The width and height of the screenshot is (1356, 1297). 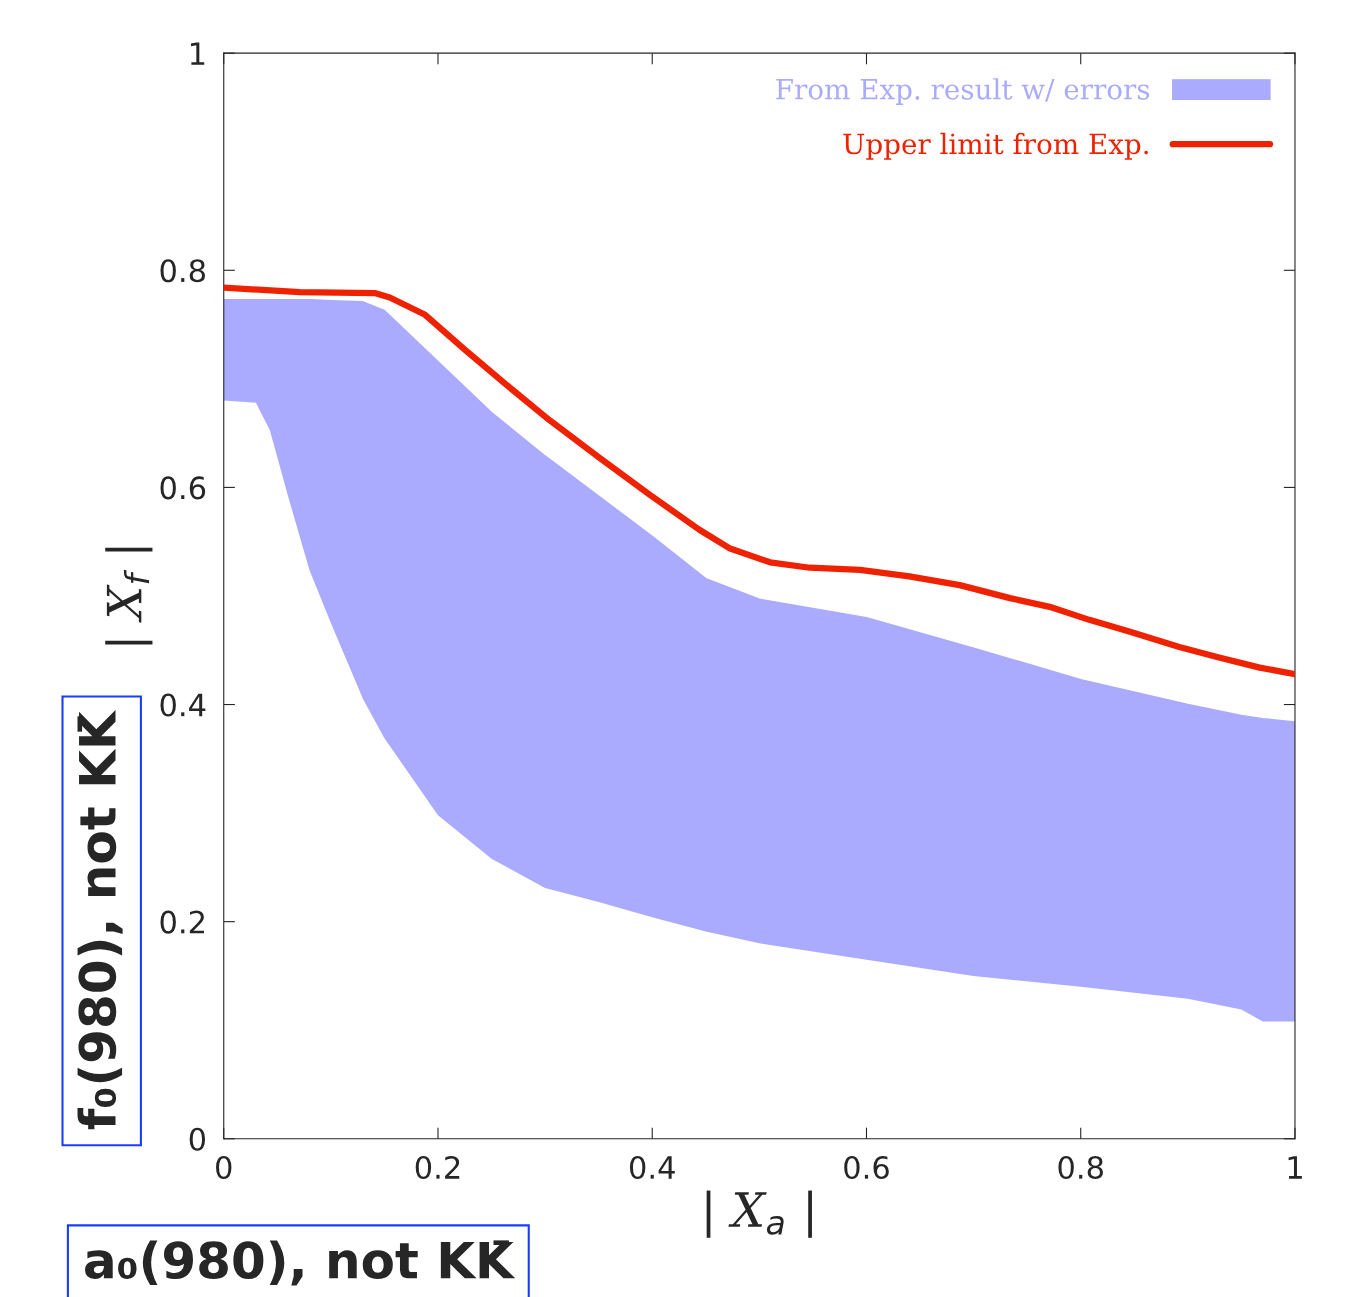 I want to click on y-axis-title: | X$_{f}$ |, so click(x=129, y=596).